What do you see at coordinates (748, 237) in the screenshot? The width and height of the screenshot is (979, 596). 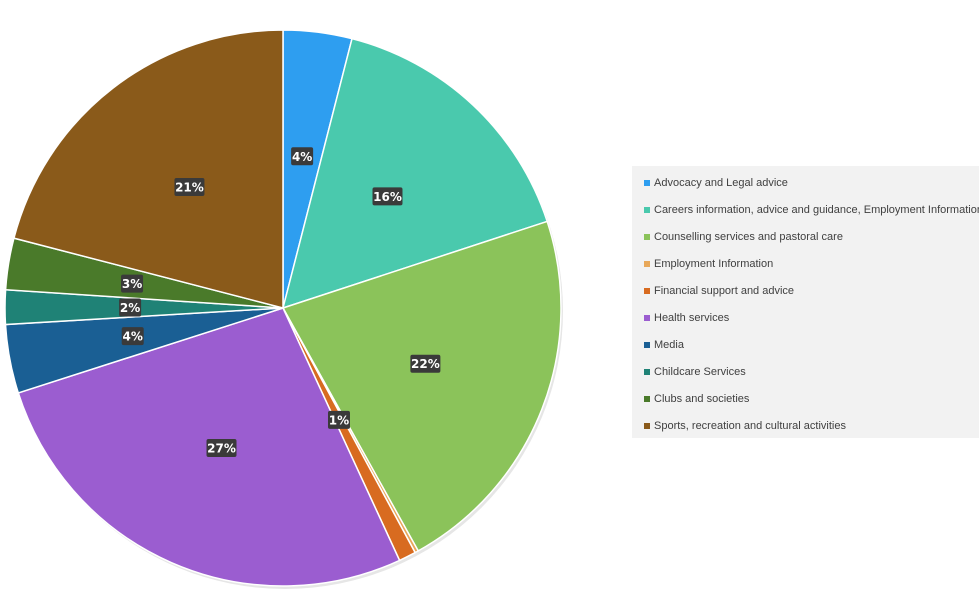 I see `legend-label-2: Counselling services and pastoral care` at bounding box center [748, 237].